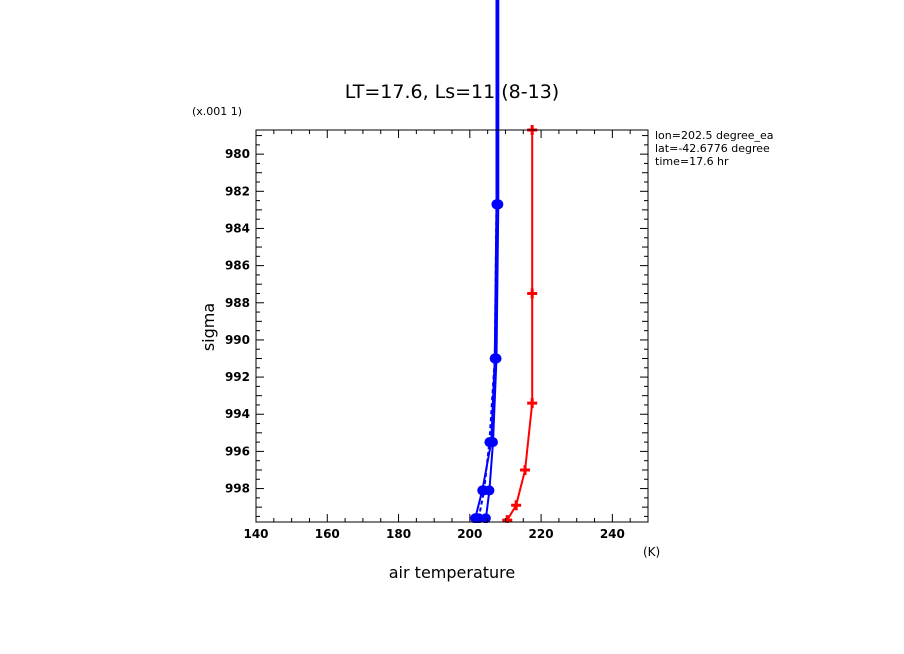 The height and width of the screenshot is (654, 904). What do you see at coordinates (208, 327) in the screenshot?
I see `y-axis-label: sigma` at bounding box center [208, 327].